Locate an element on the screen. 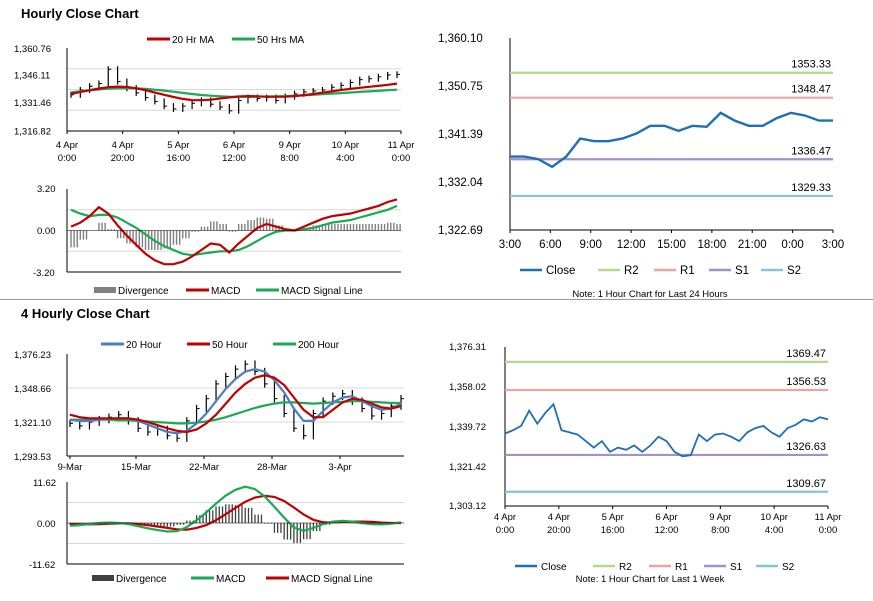  level-lines: 1369.47 1356.53 1326.63 1309.67 is located at coordinates (666, 420).